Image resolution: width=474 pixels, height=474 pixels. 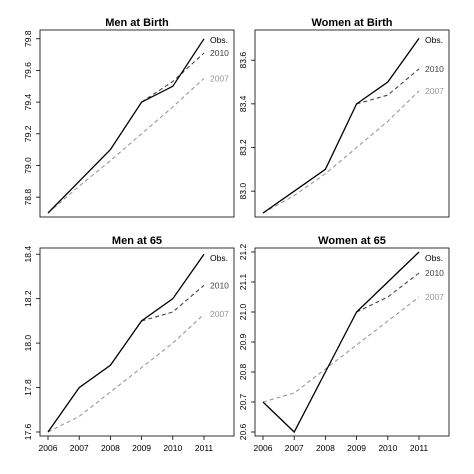 I want to click on panel-3-series-2007-line, so click(x=126, y=373).